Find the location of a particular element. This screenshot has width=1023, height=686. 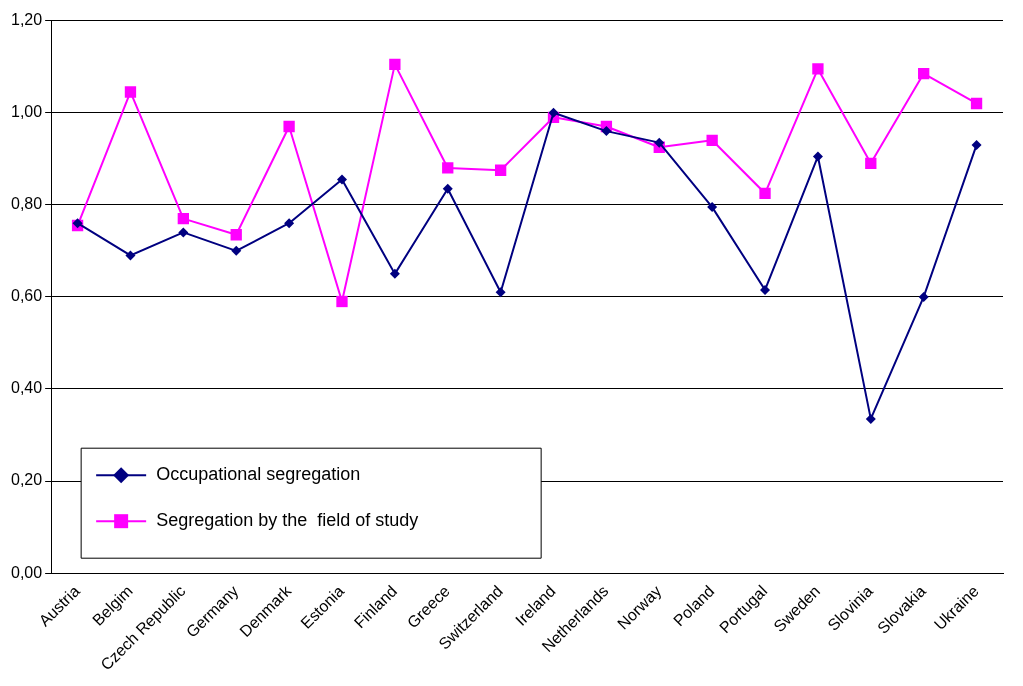

legend-label: Segregation by the field of study is located at coordinates (287, 520).